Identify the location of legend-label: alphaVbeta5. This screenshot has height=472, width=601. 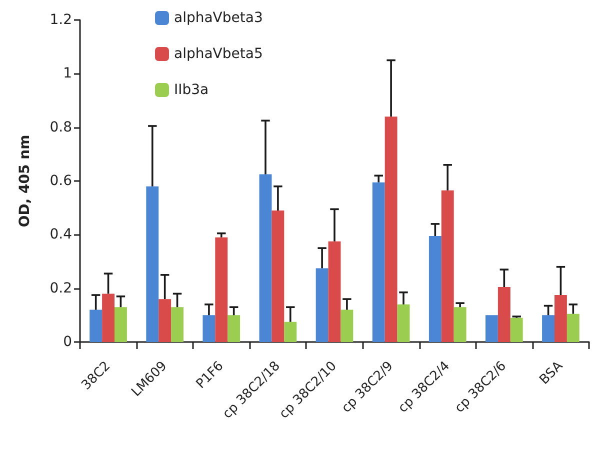
(218, 54).